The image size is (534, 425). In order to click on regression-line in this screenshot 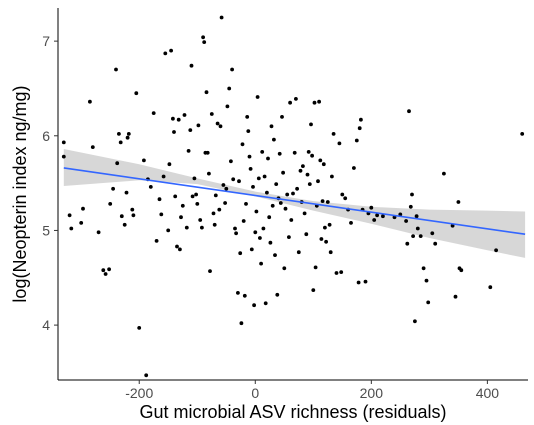, I will do `click(294, 201)`.